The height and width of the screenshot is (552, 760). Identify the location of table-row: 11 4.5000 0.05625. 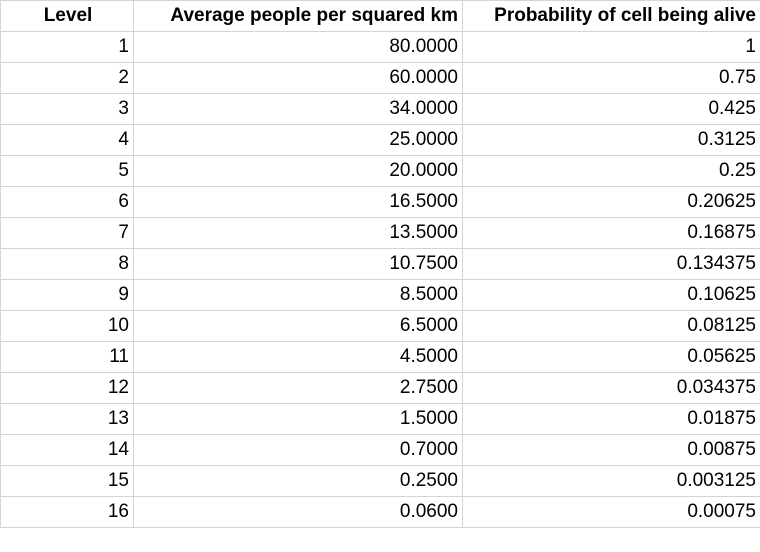
(380, 357).